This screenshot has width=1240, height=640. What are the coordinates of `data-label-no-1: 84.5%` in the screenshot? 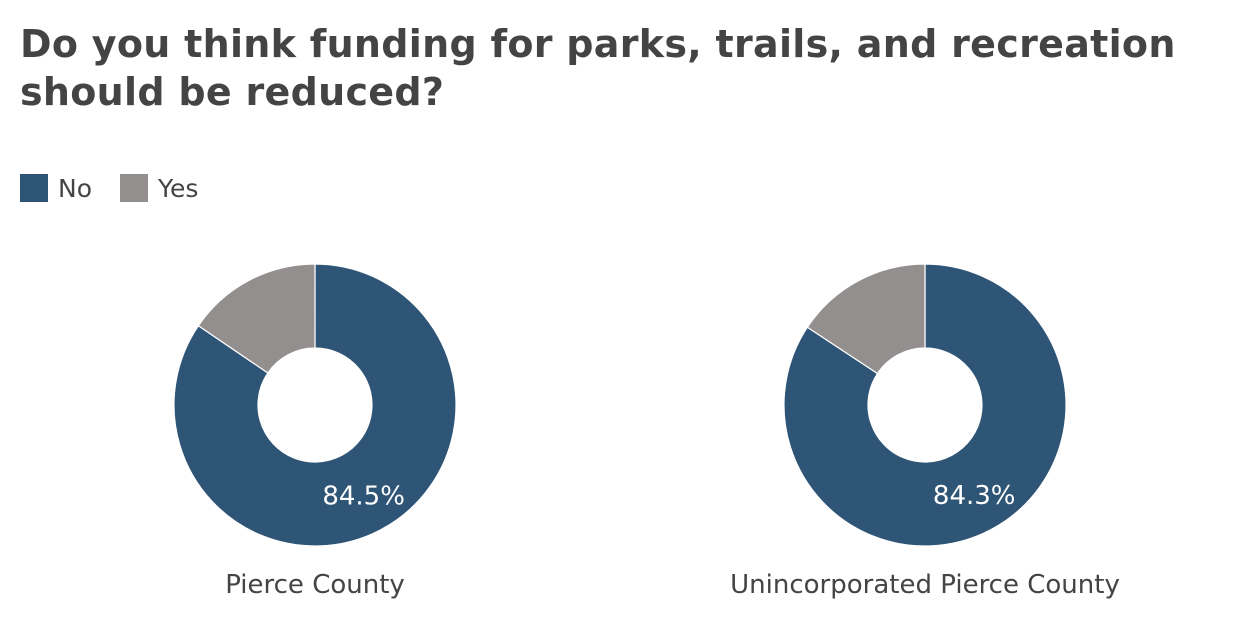 It's located at (363, 496).